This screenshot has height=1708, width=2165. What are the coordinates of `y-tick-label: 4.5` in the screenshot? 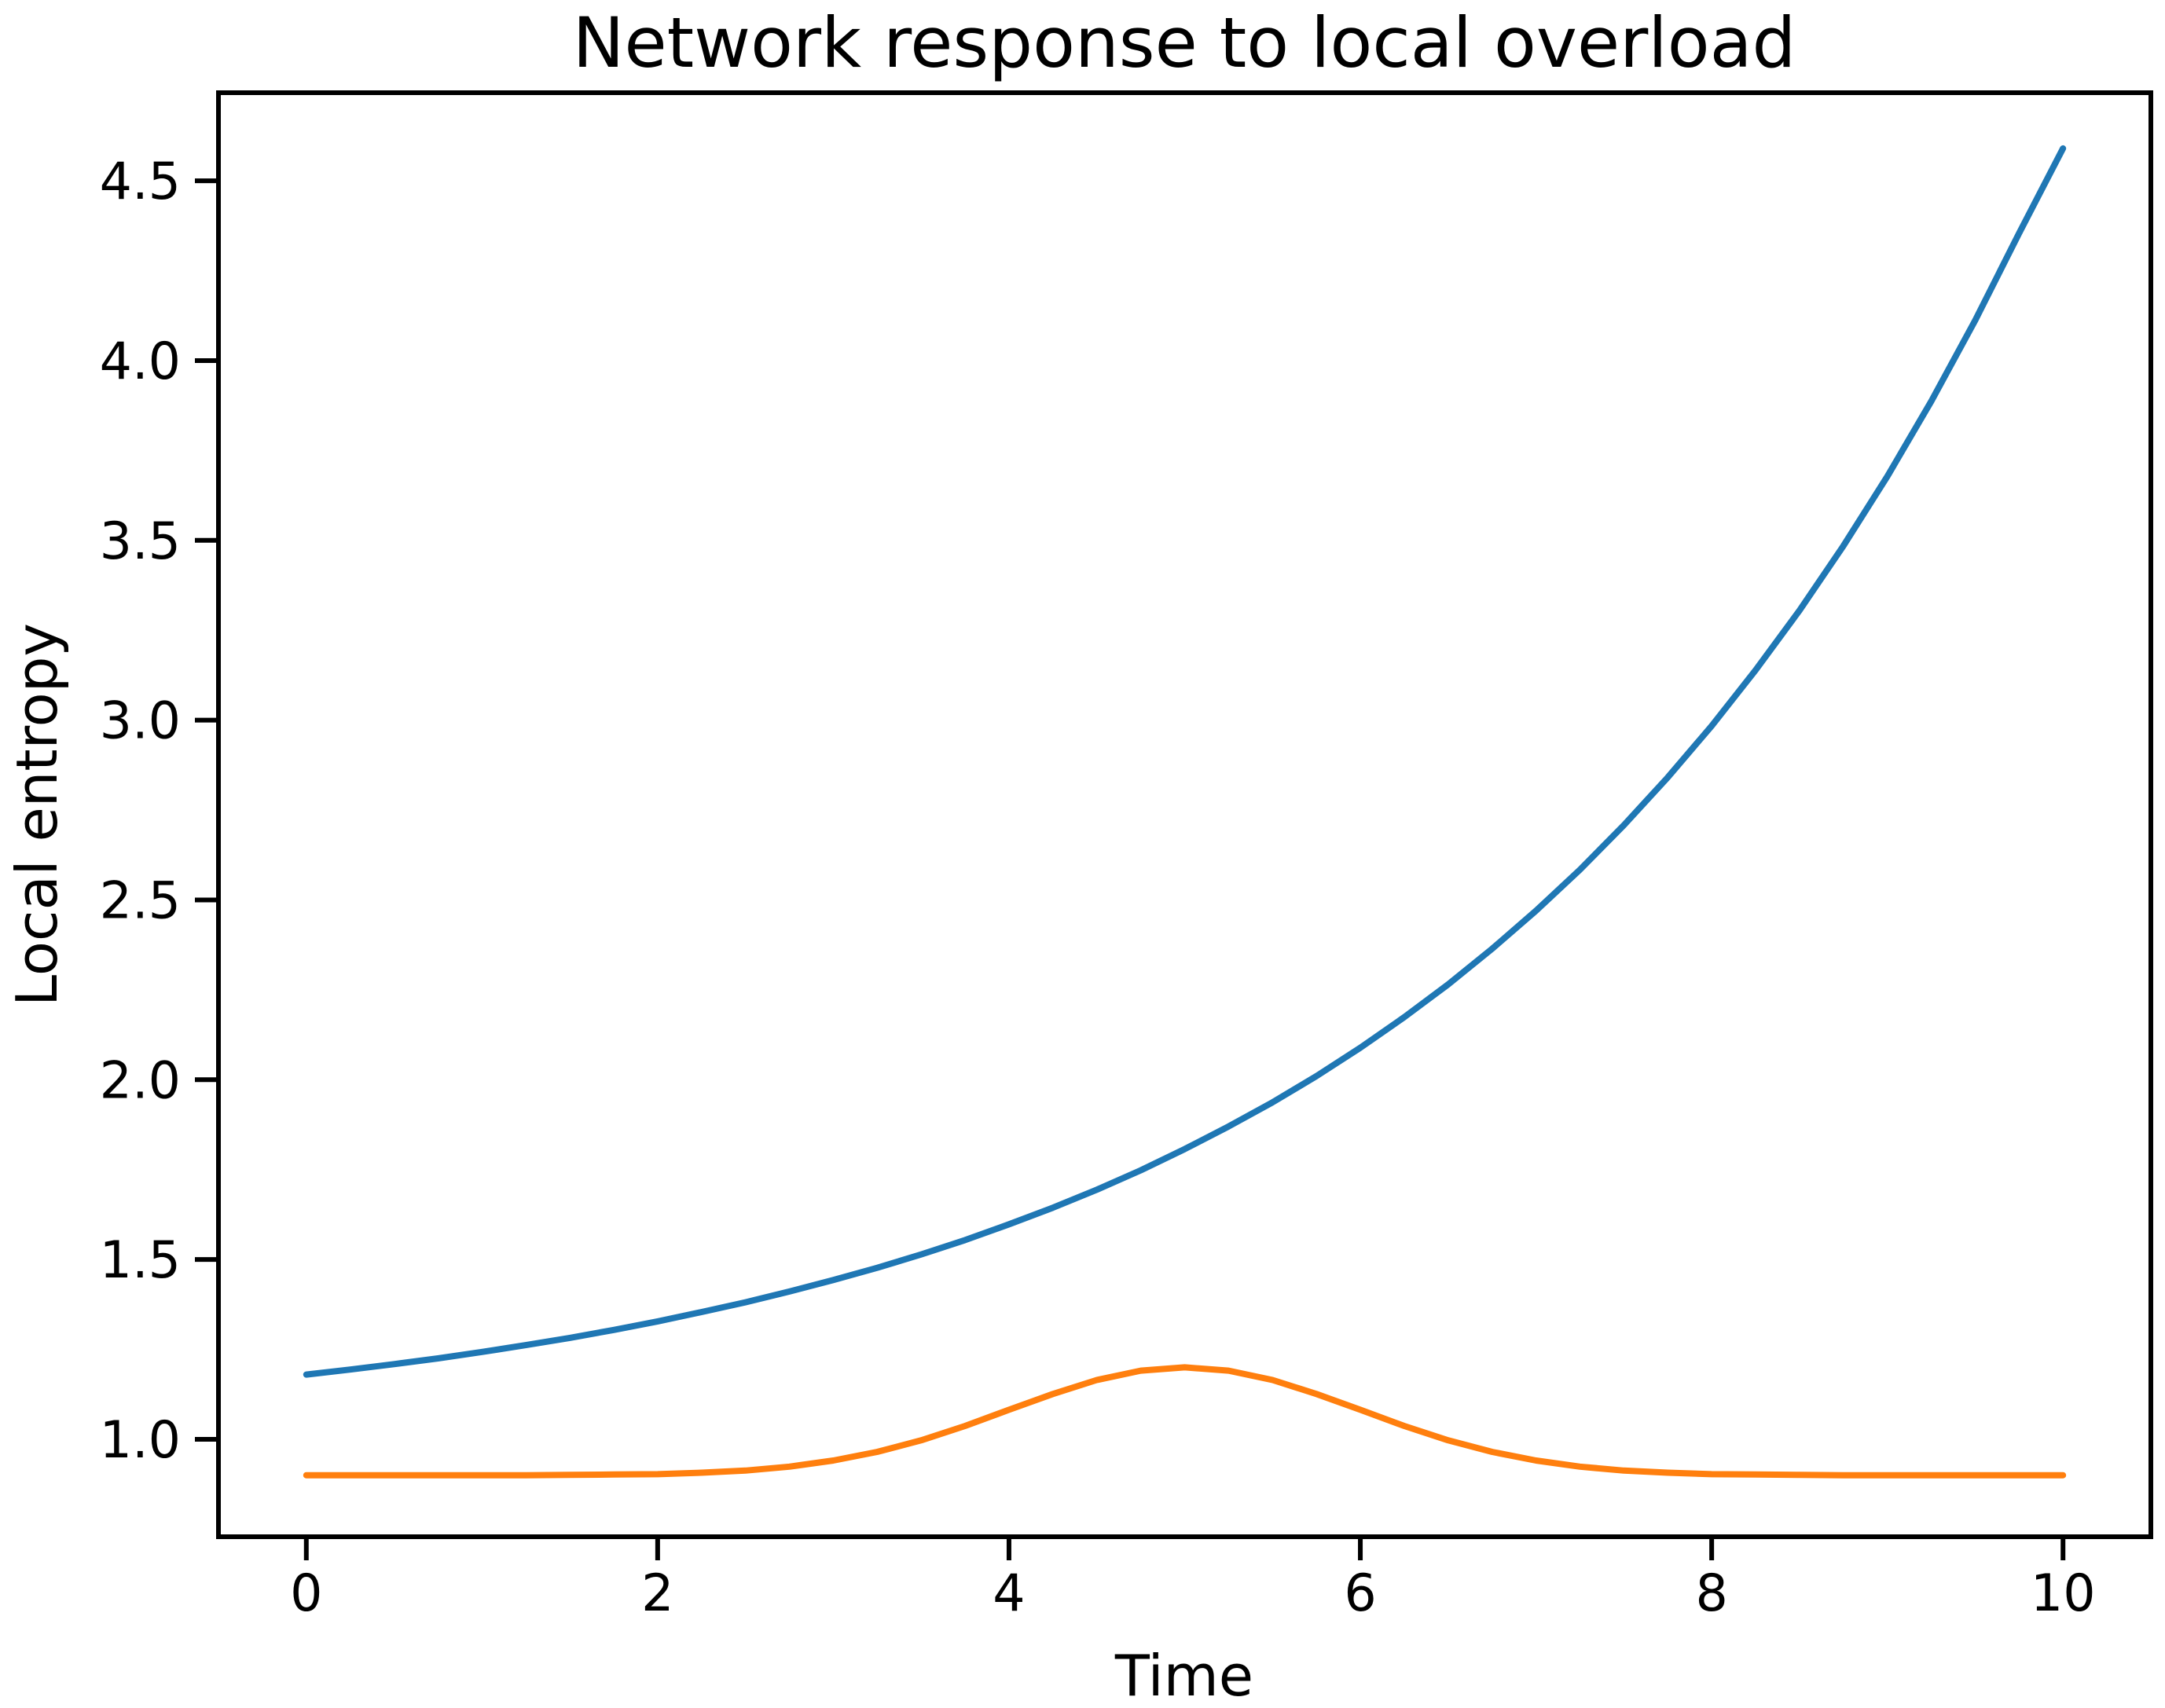 It's located at (140, 181).